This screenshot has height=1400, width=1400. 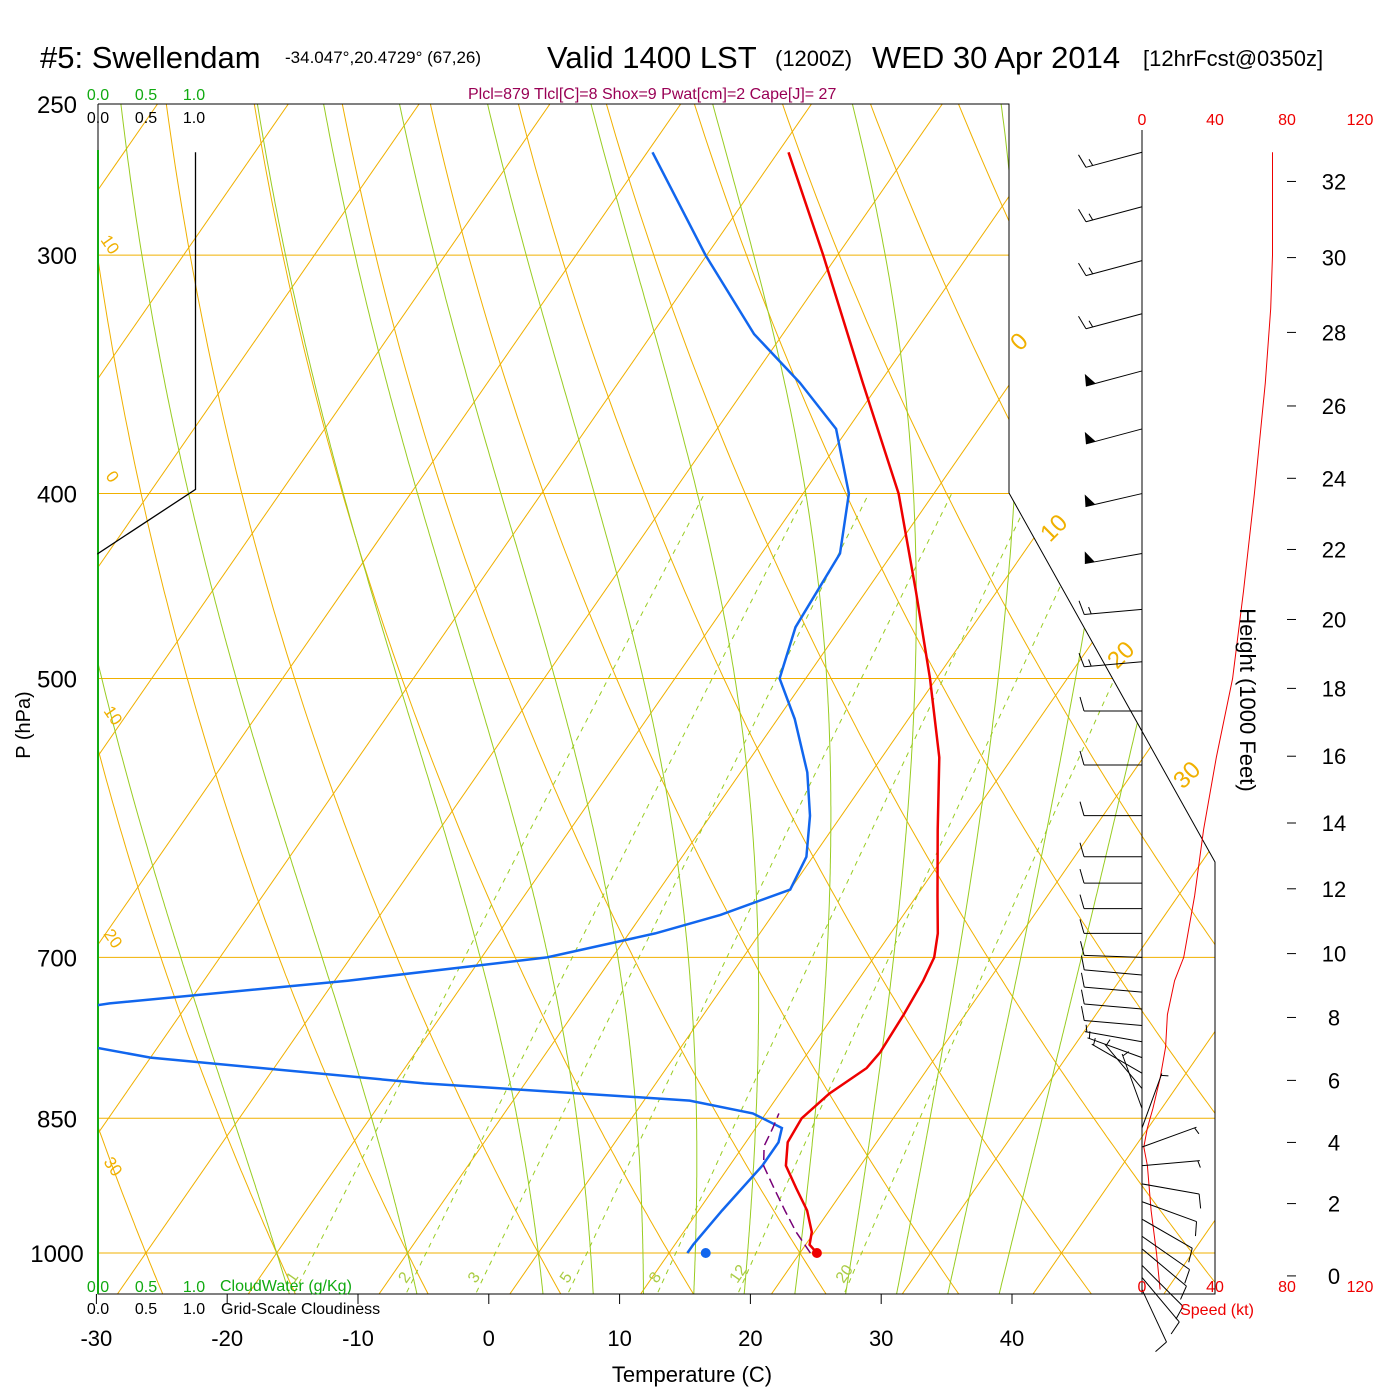 What do you see at coordinates (652, 57) in the screenshot?
I see `valid-time: Valid 1400 LST` at bounding box center [652, 57].